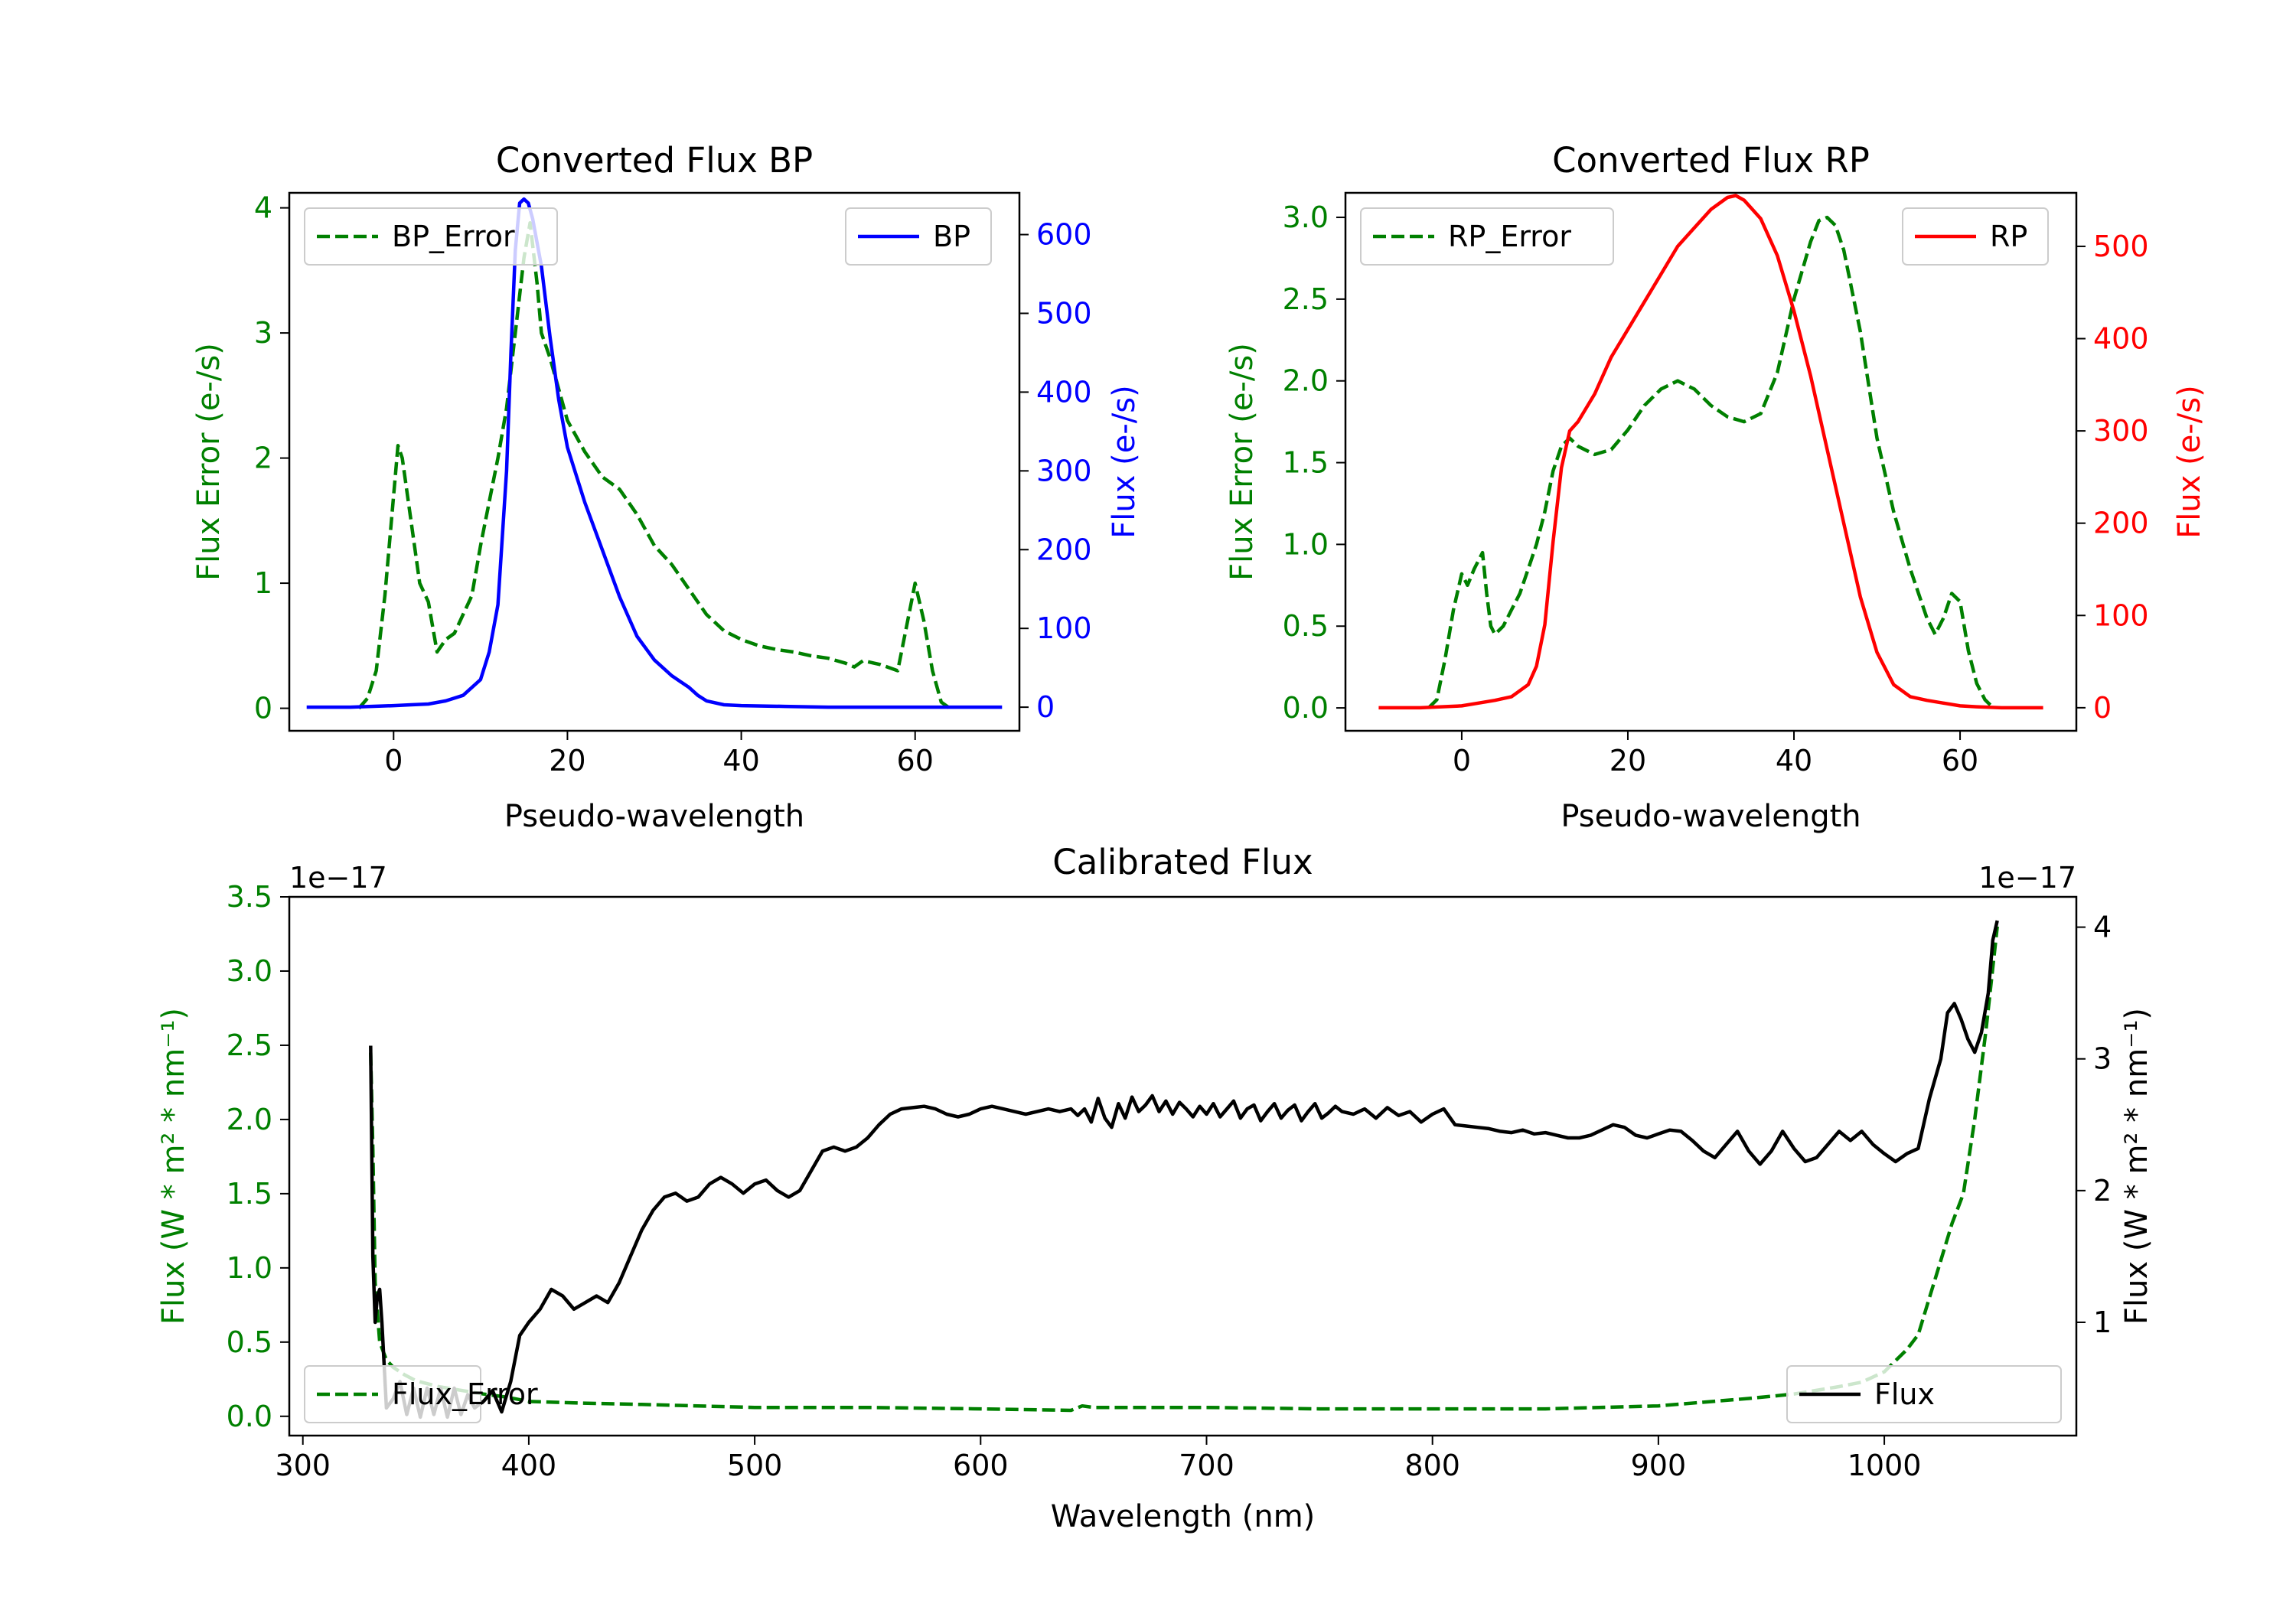 This screenshot has height=1607, width=2296. Describe the element at coordinates (654, 465) in the screenshot. I see `series-line-bp-error` at that location.